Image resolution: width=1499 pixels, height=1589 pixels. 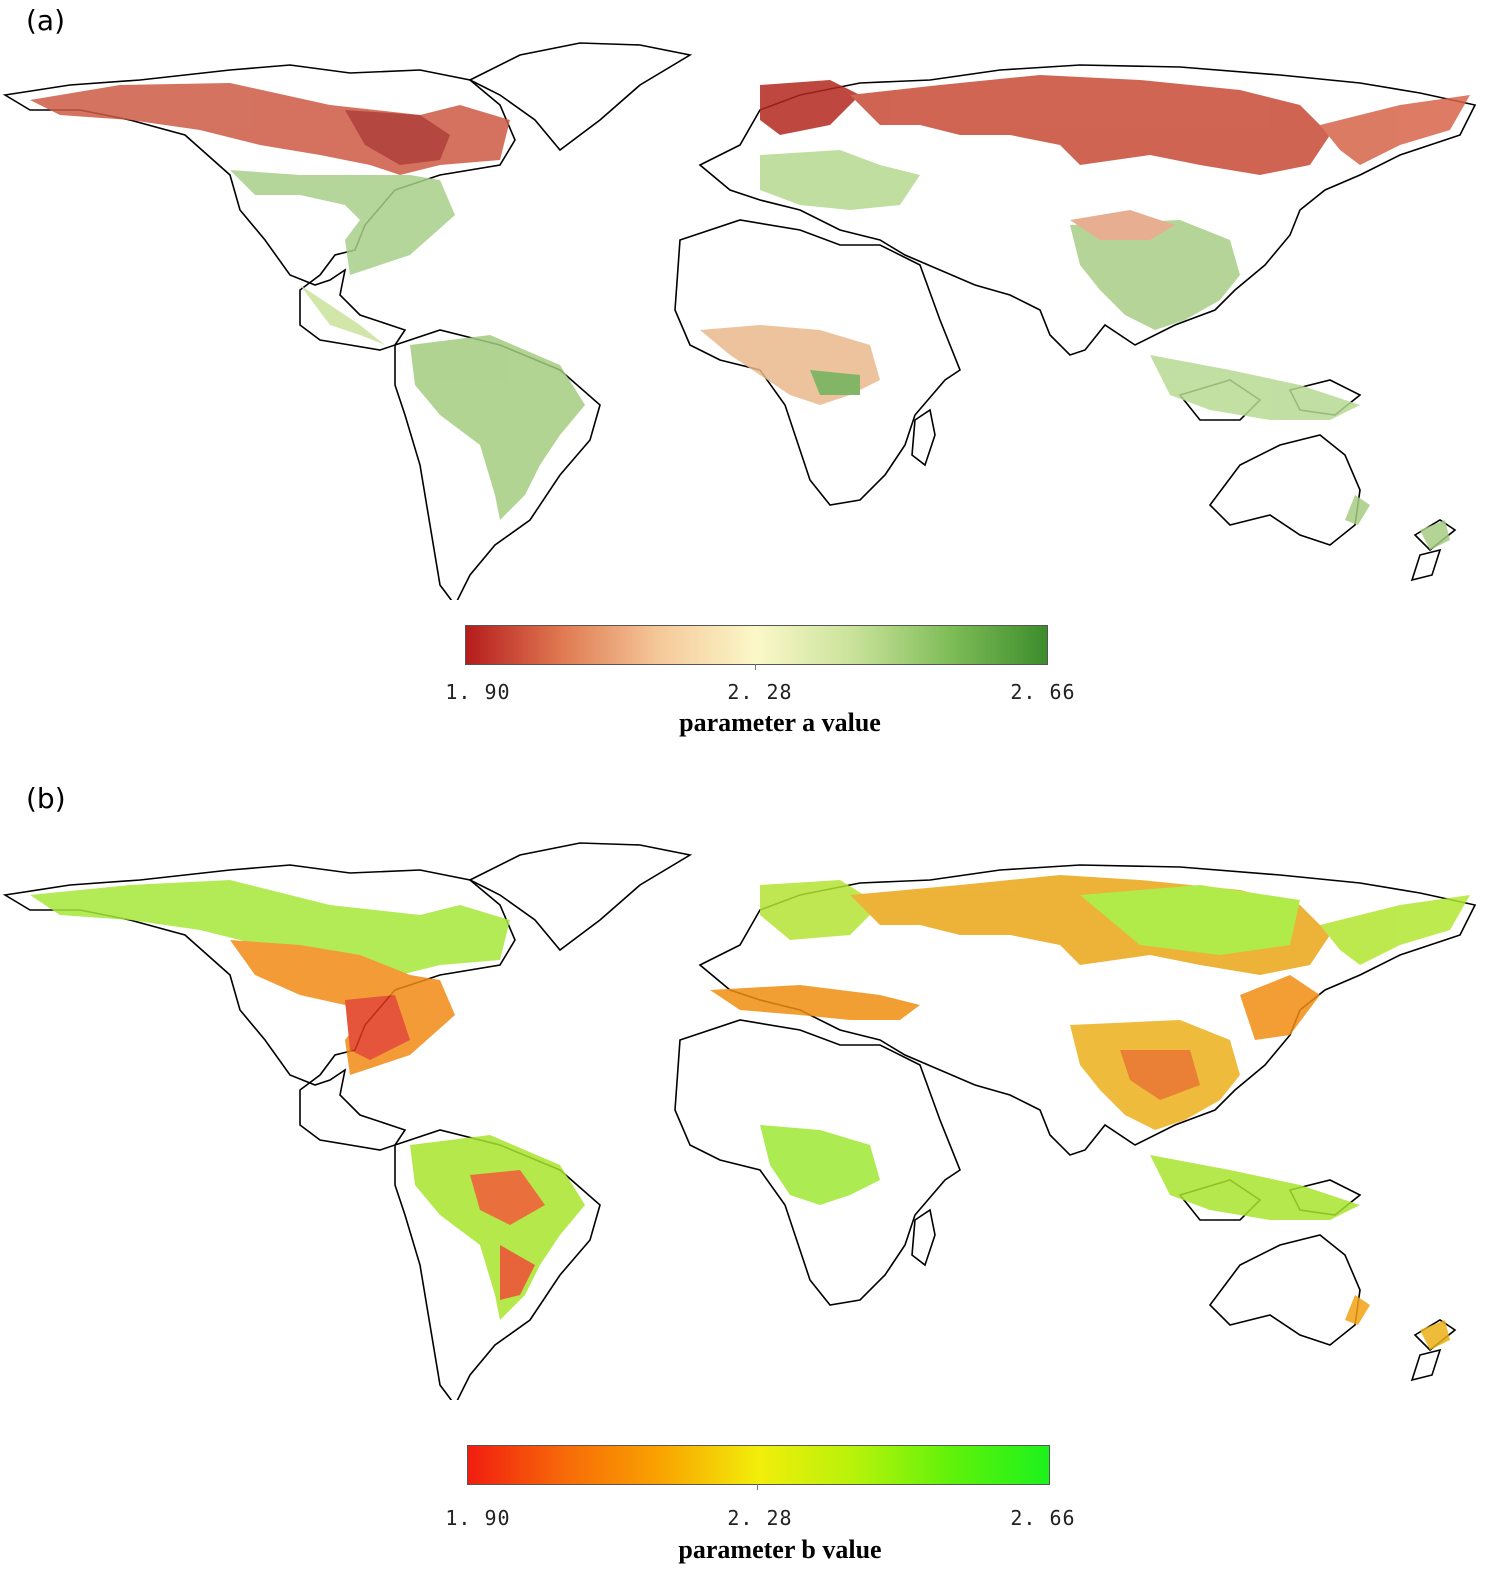 What do you see at coordinates (758, 1465) in the screenshot?
I see `colorbar-b` at bounding box center [758, 1465].